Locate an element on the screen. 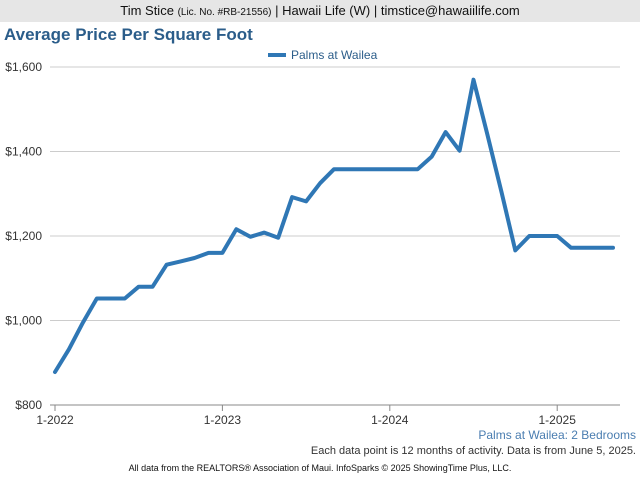 Image resolution: width=640 pixels, height=480 pixels. x-tick-label: 1-2023 is located at coordinates (223, 420).